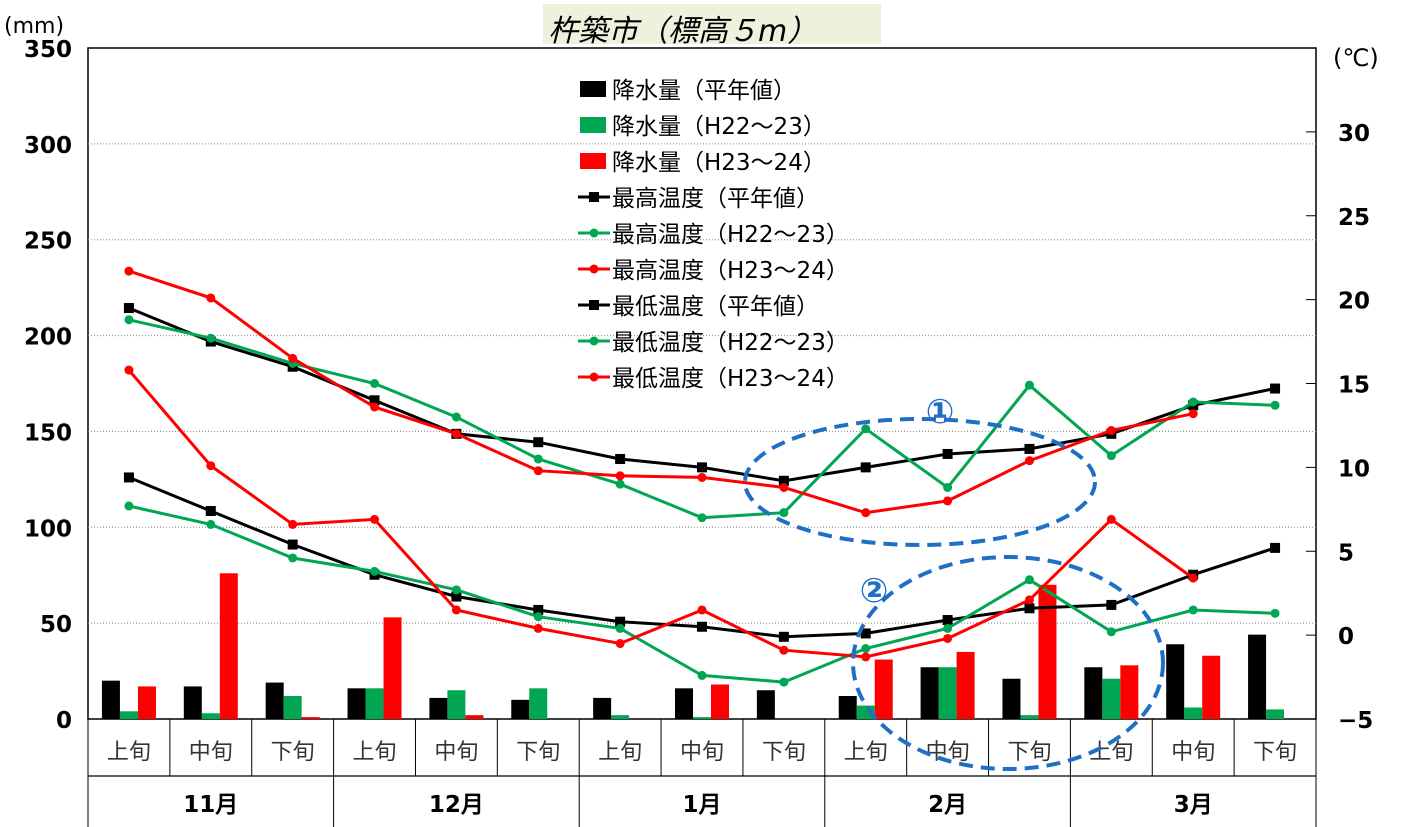  Describe the element at coordinates (947, 805) in the screenshot. I see `month-label: 2月` at that location.